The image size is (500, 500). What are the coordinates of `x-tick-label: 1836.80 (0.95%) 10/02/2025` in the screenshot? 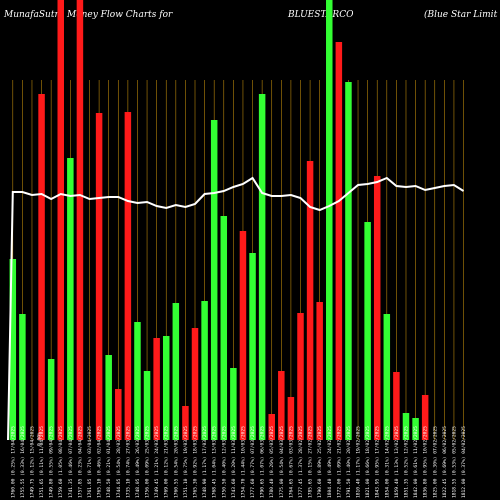 It's located at (426, 462).